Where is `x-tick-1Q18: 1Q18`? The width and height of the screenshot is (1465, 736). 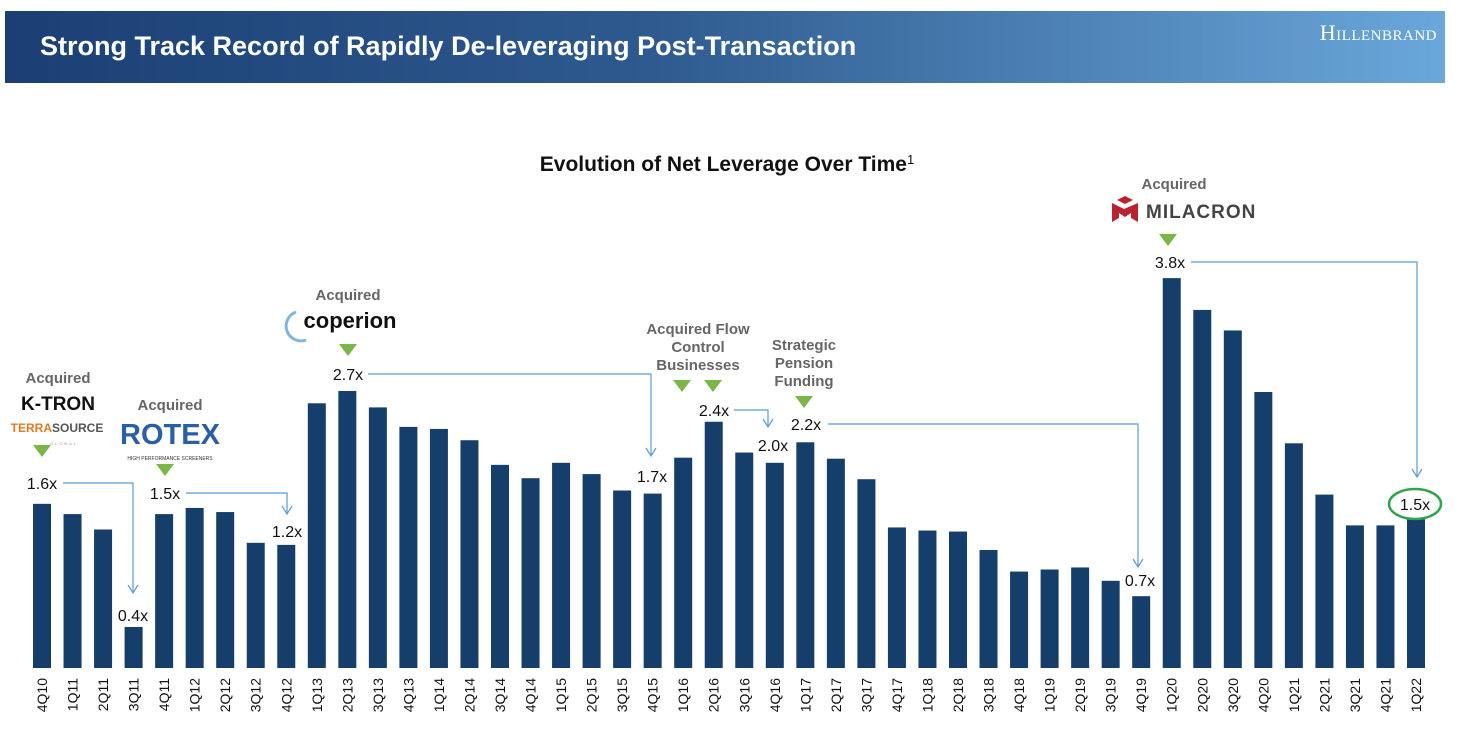
x-tick-1Q18: 1Q18 is located at coordinates (927, 695).